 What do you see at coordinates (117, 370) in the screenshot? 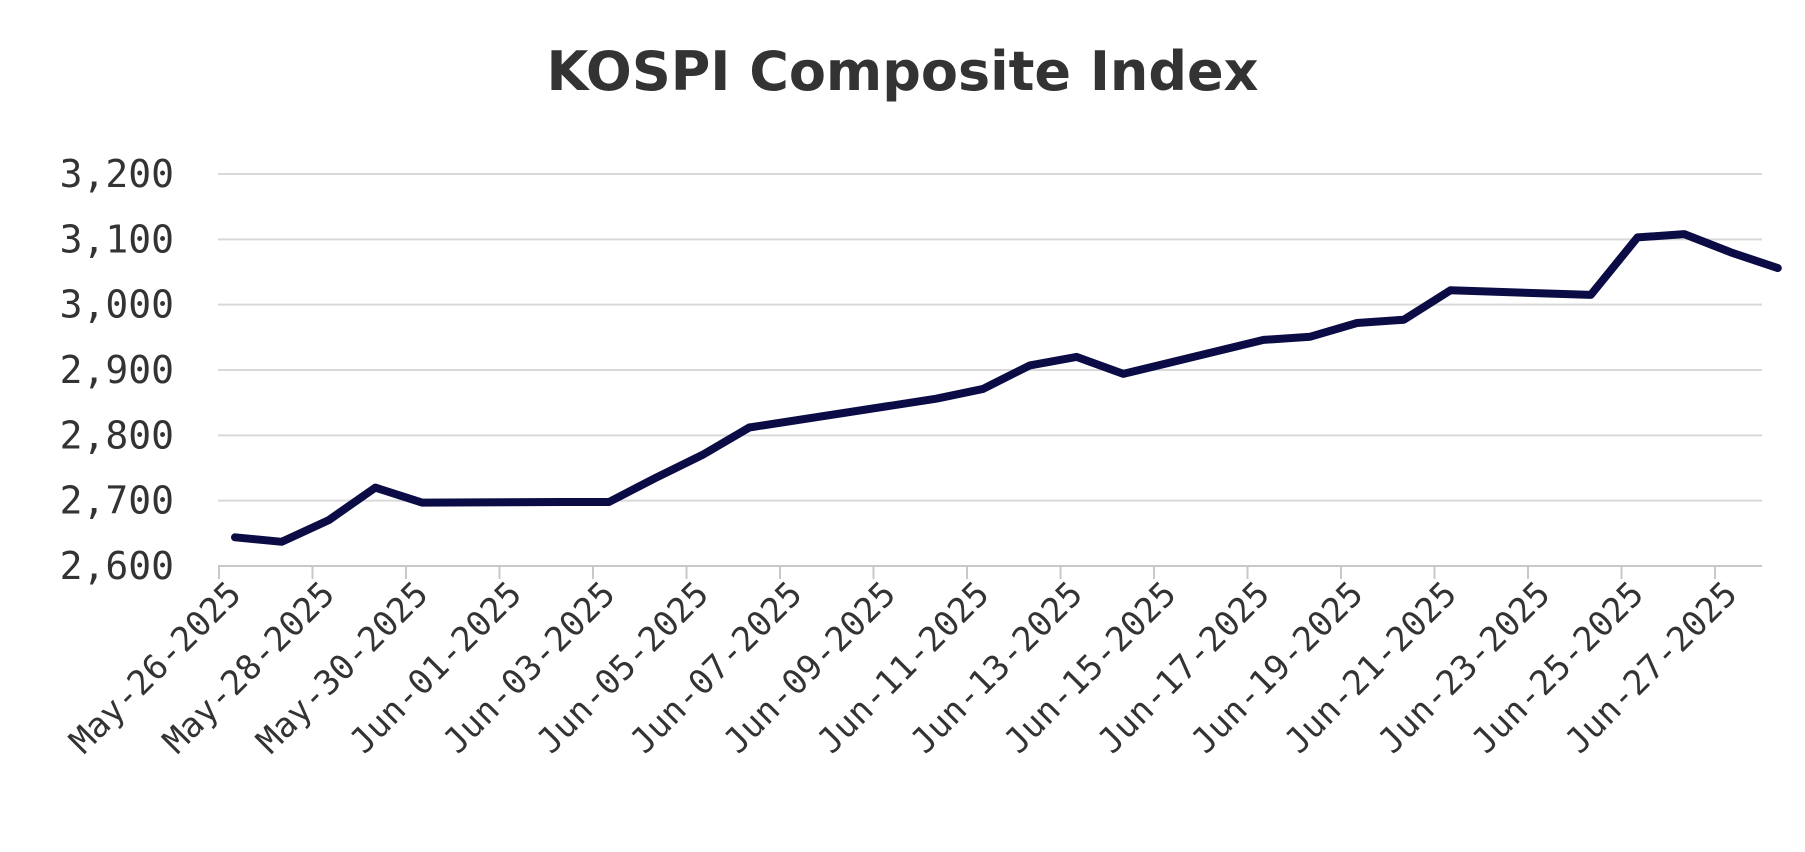
I see `y-tick-label: 2,900` at bounding box center [117, 370].